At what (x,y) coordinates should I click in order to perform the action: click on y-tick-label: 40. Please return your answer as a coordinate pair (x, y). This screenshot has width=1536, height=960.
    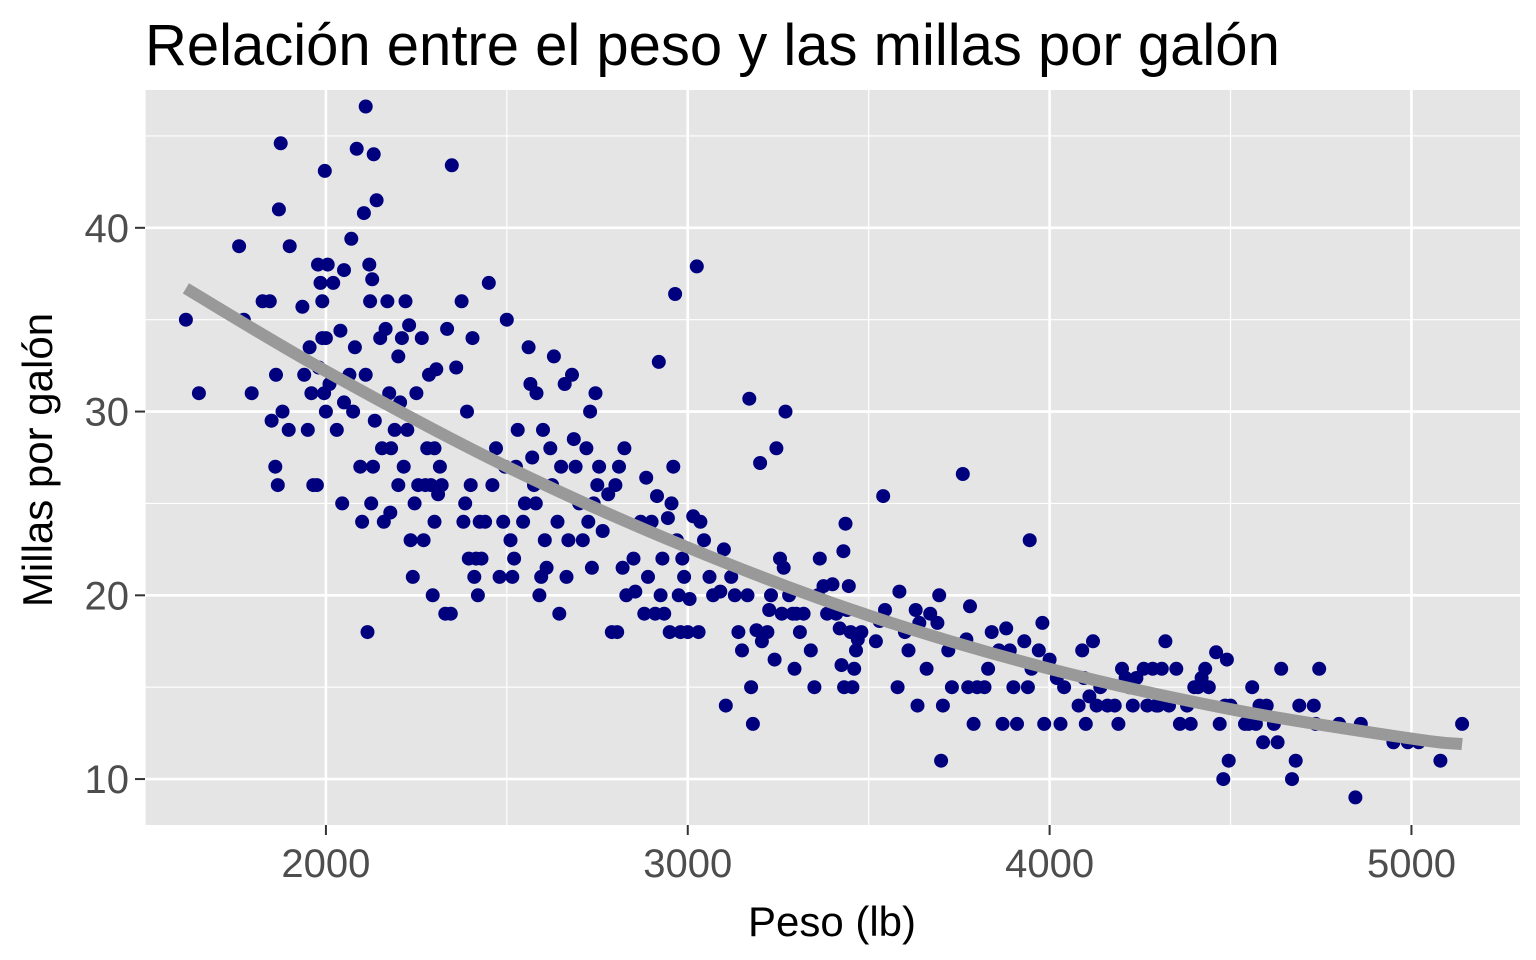
    Looking at the image, I should click on (107, 229).